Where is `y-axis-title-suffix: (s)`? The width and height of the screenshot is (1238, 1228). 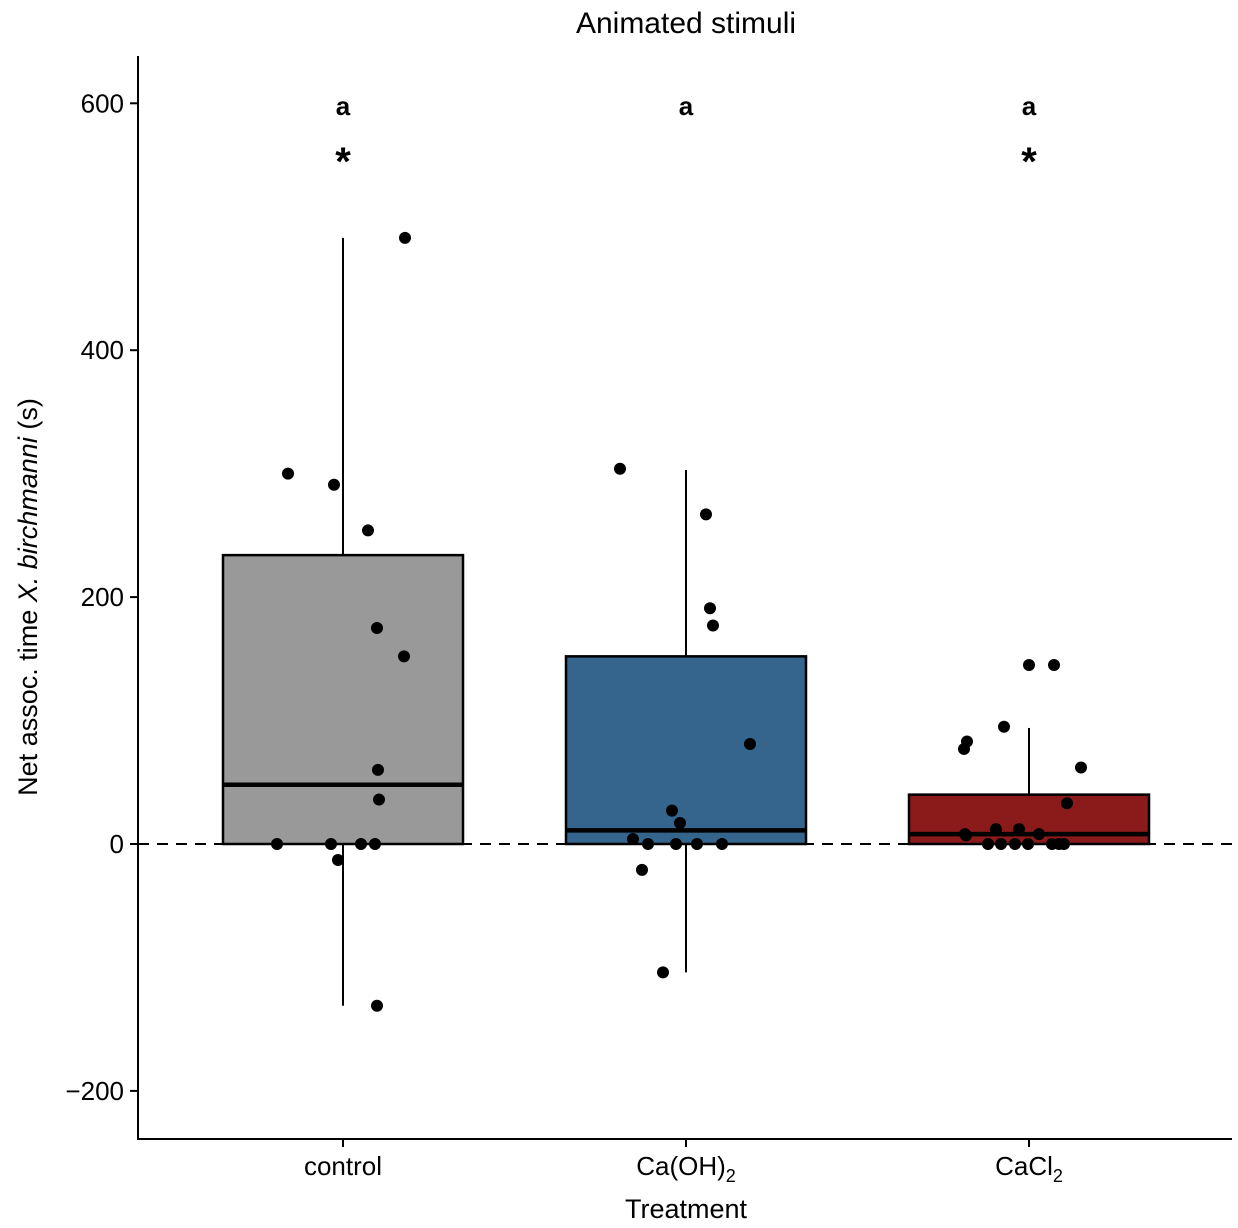 y-axis-title-suffix: (s) is located at coordinates (28, 417).